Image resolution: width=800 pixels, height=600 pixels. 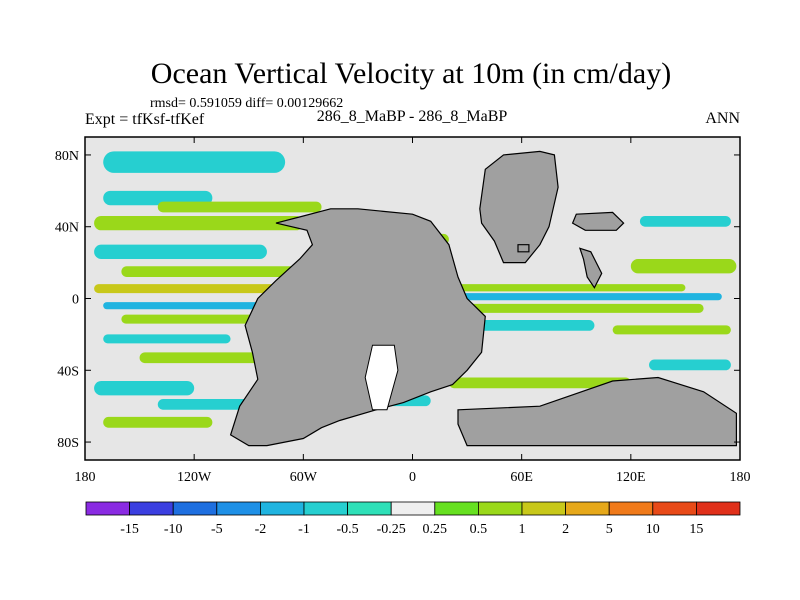 I want to click on y-tick-label-1: 40N, so click(x=67, y=228).